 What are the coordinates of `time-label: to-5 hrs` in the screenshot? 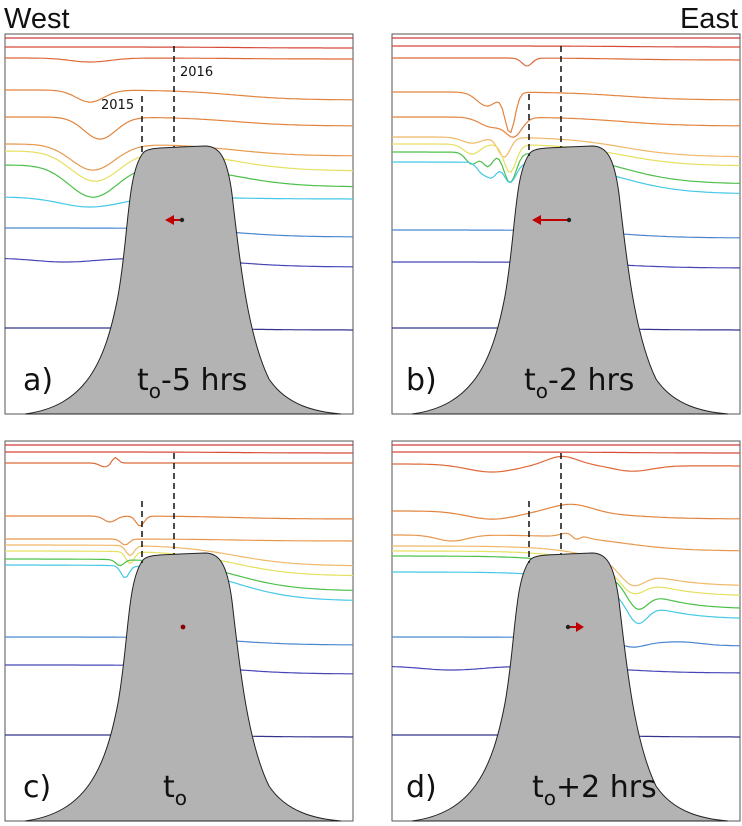 It's located at (192, 383).